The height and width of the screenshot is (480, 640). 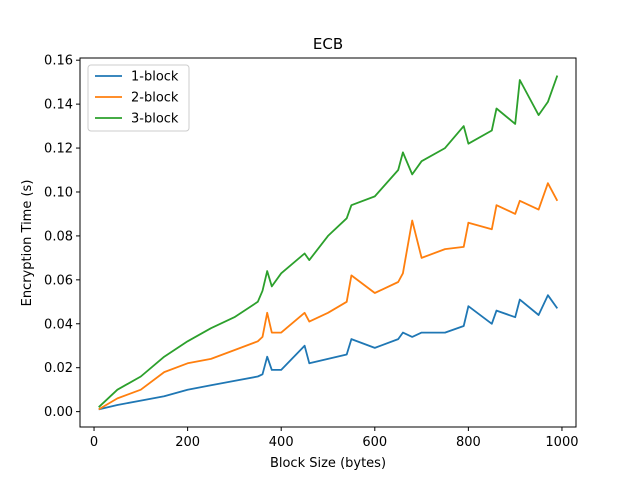 What do you see at coordinates (58, 149) in the screenshot?
I see `y-tick-label: 0.12` at bounding box center [58, 149].